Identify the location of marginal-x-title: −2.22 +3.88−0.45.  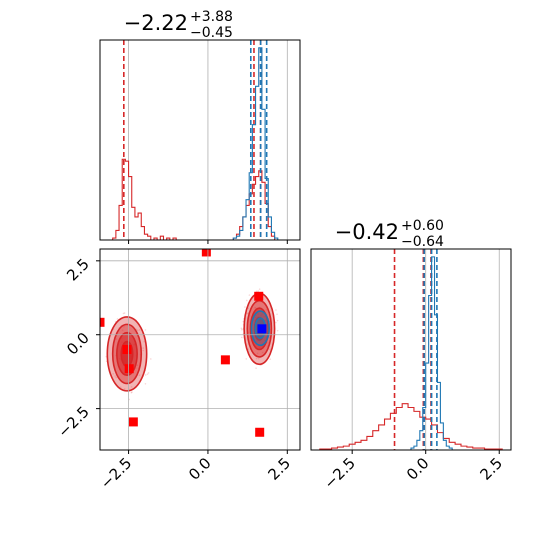
(178, 25).